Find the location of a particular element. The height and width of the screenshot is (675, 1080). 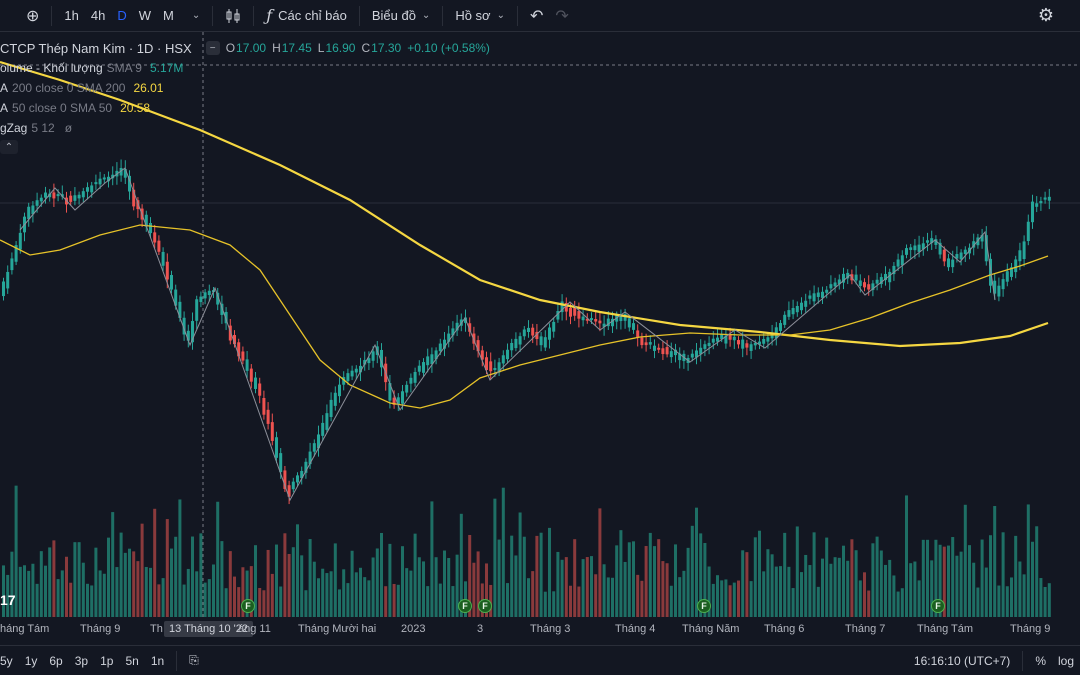

interval-1h-button: 1h is located at coordinates (71, 15).